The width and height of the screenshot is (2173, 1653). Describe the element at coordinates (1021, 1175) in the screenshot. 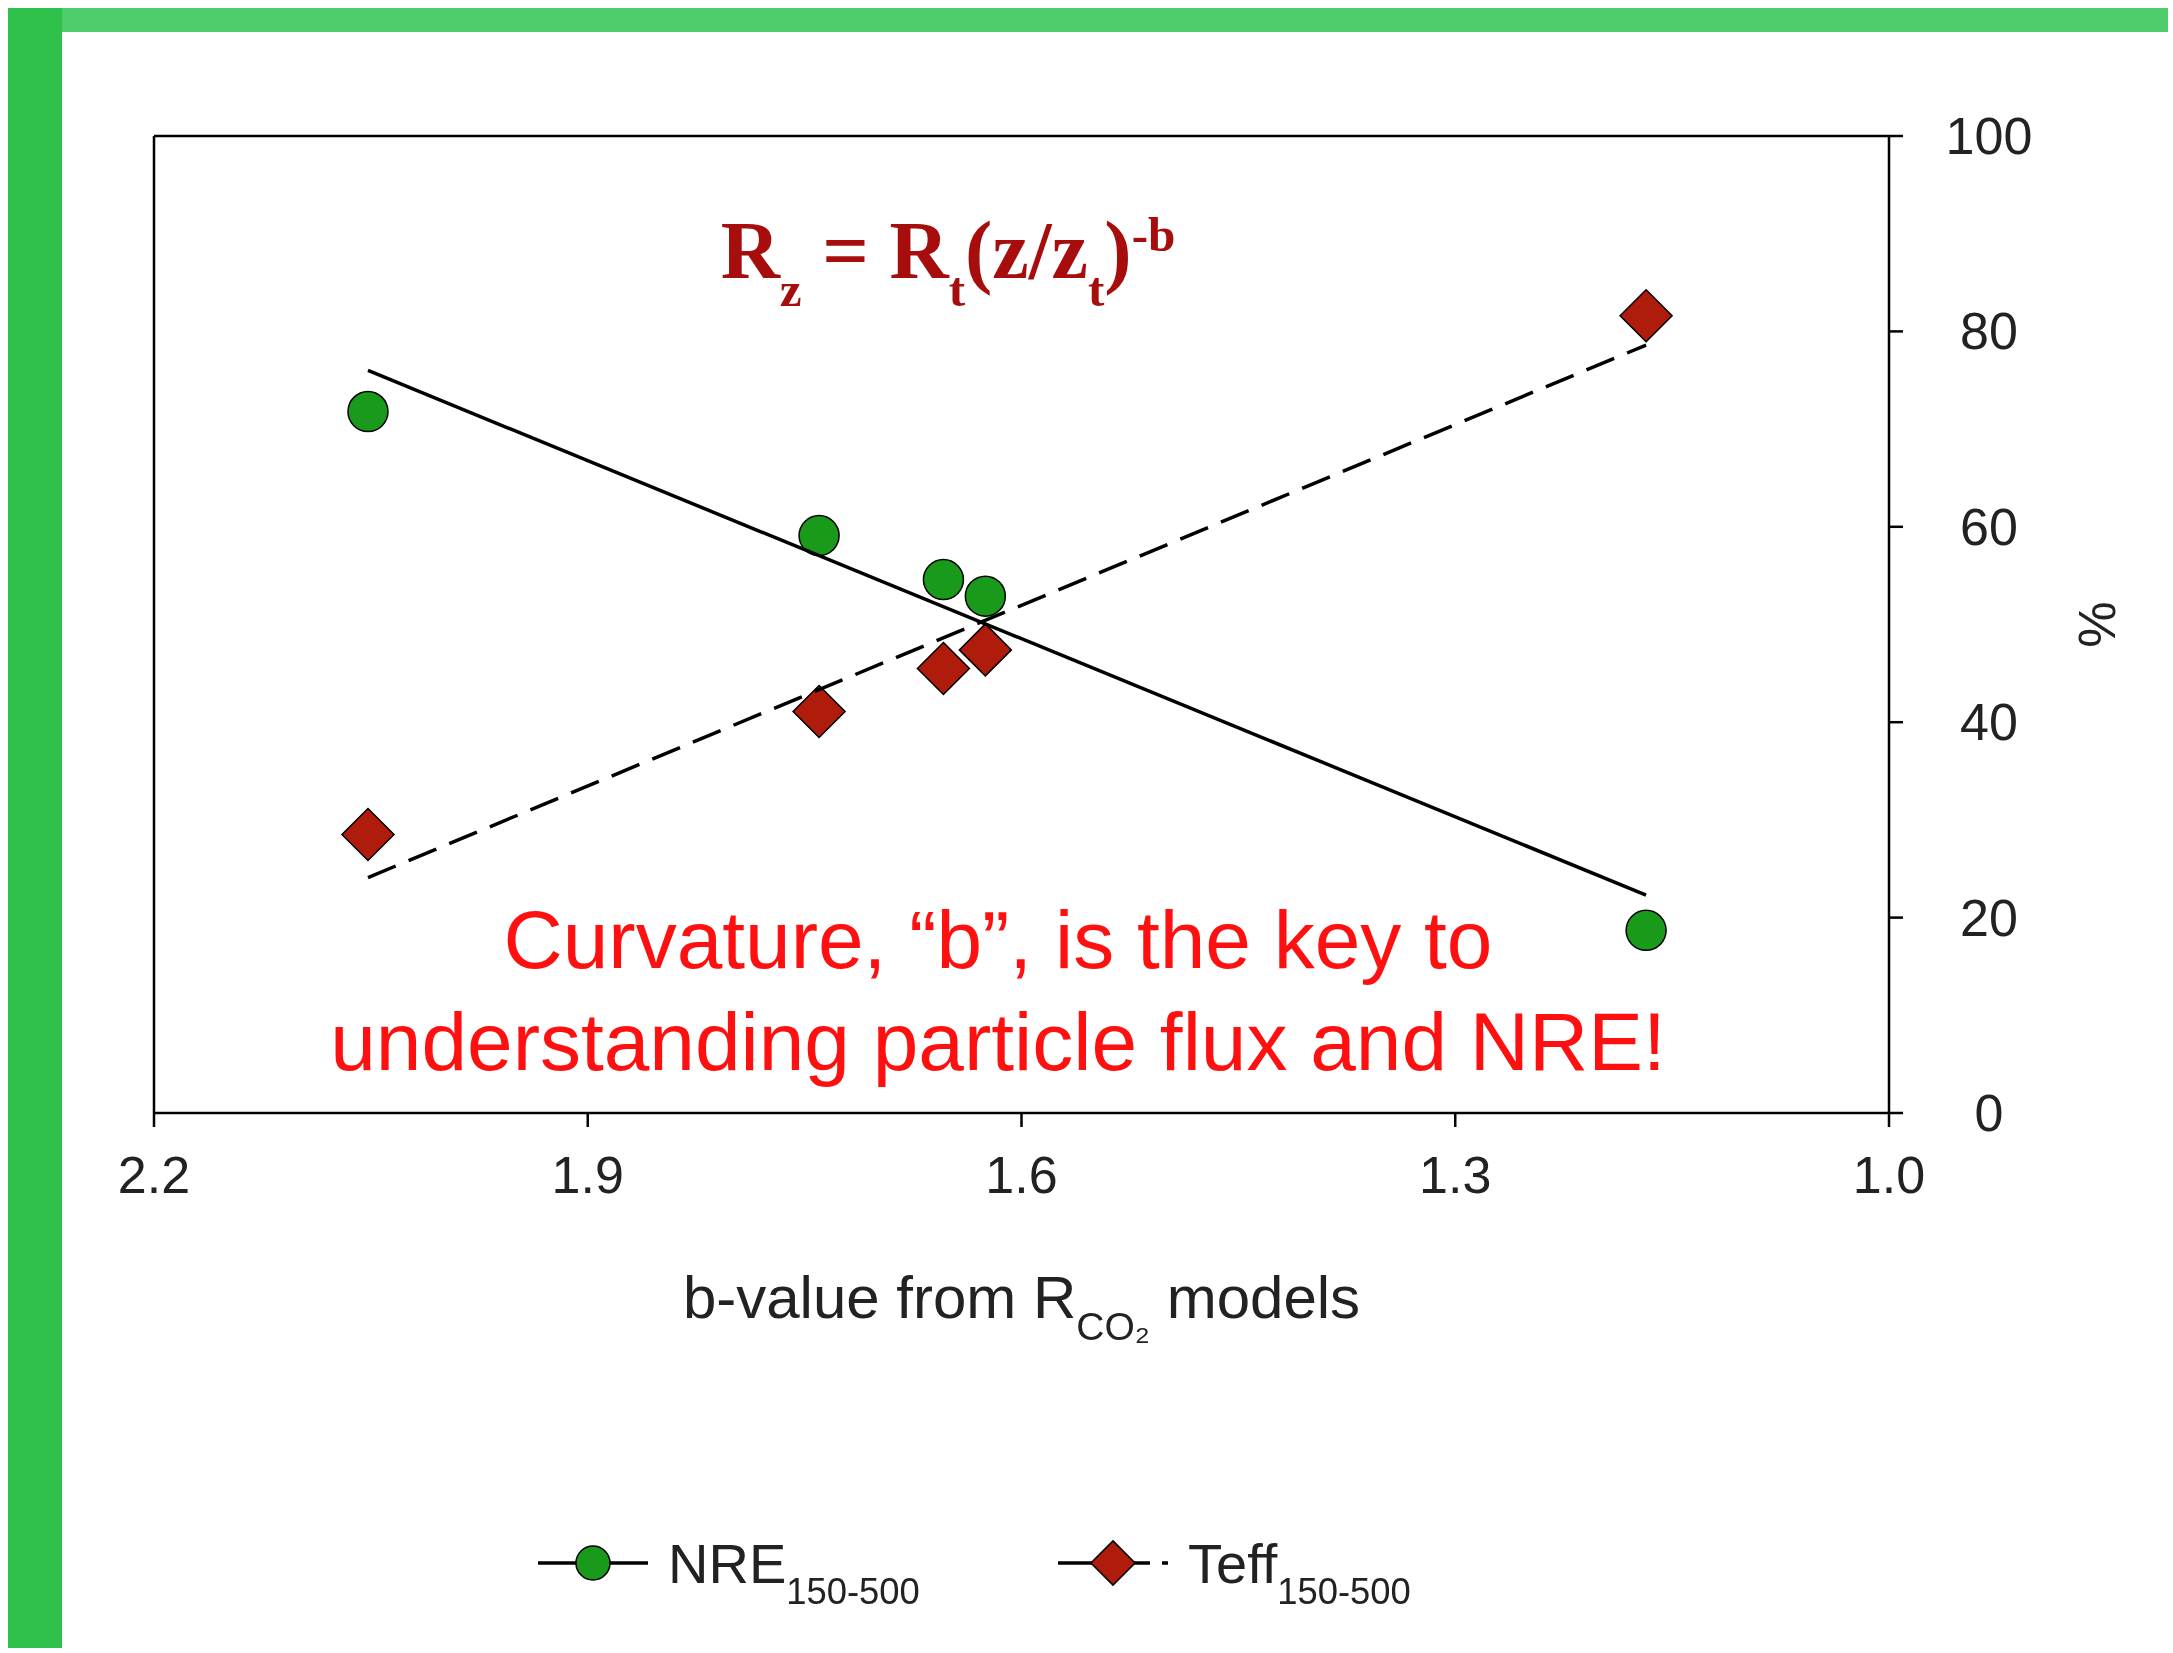

I see `x-tick-label: 1.6` at that location.